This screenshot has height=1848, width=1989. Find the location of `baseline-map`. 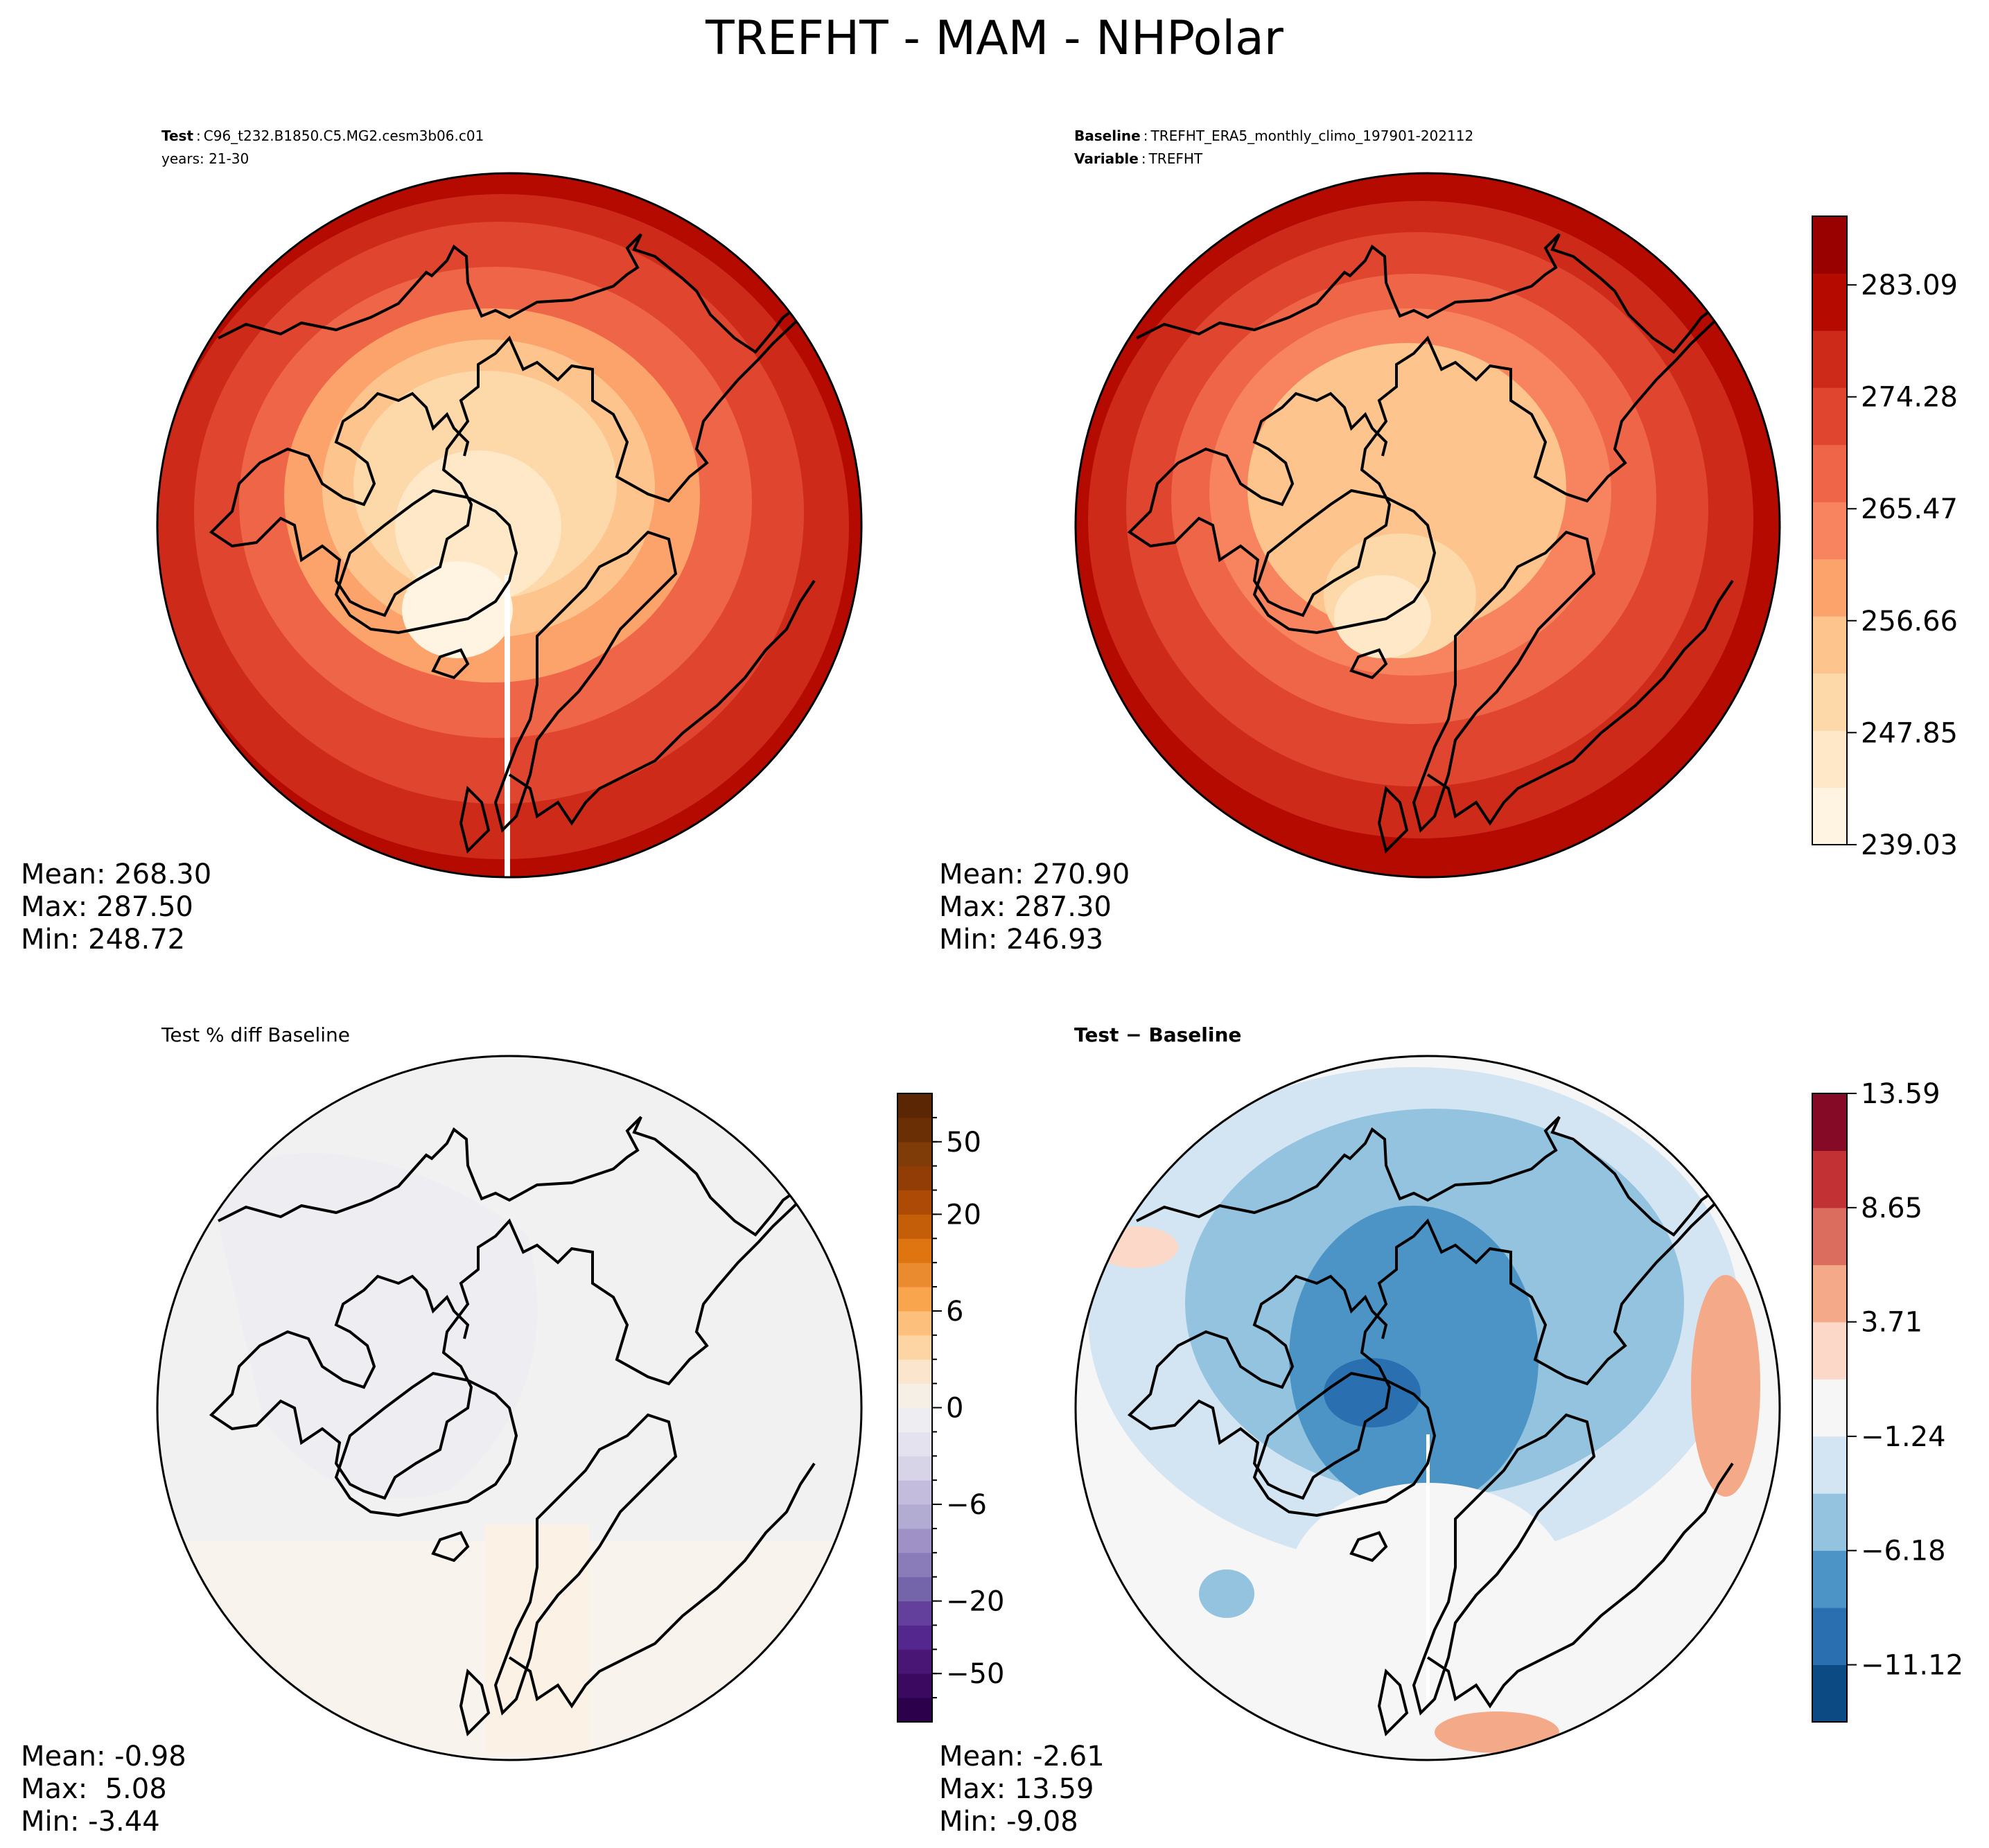

baseline-map is located at coordinates (1428, 525).